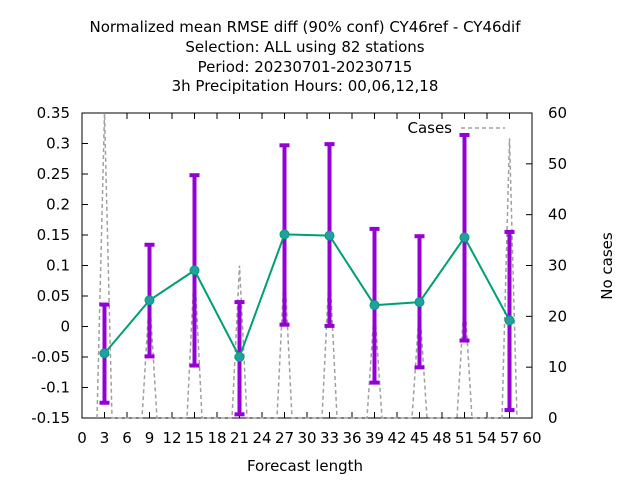 The height and width of the screenshot is (480, 640). I want to click on y-axis-left: -0.15 -0.1 -0.05 0 0.05 0.1 0.15 0.2 0.25 0.3 0.35, so click(59, 265).